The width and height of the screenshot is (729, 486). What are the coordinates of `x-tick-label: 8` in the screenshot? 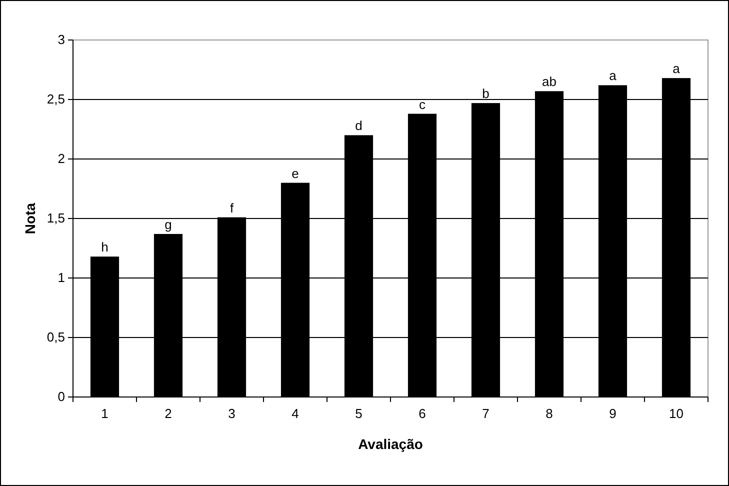 It's located at (549, 414).